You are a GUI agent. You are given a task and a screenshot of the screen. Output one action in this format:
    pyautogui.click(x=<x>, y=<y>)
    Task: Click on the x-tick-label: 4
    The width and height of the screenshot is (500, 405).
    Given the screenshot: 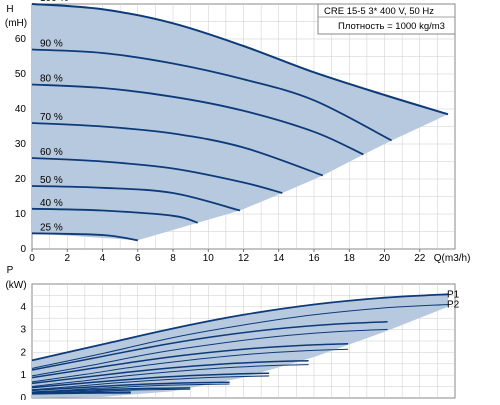 What is the action you would take?
    pyautogui.click(x=103, y=258)
    